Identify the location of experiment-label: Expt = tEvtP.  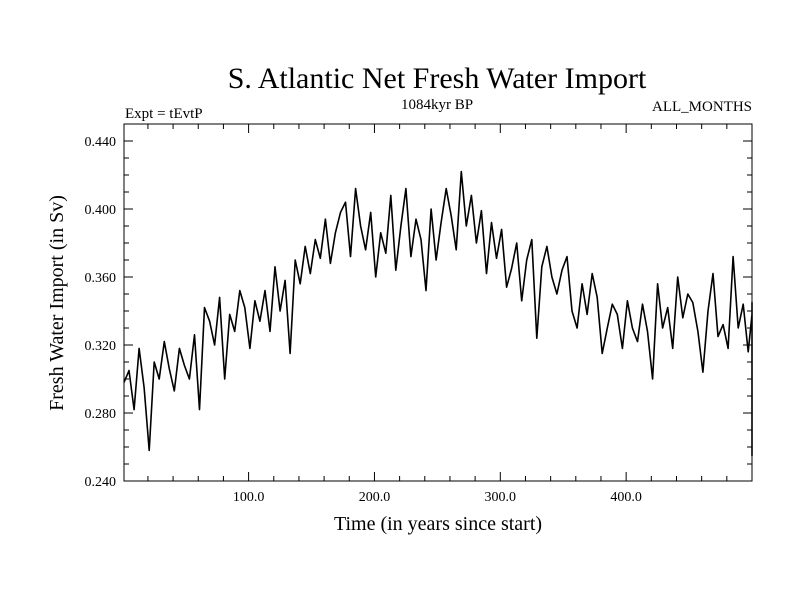
(164, 114).